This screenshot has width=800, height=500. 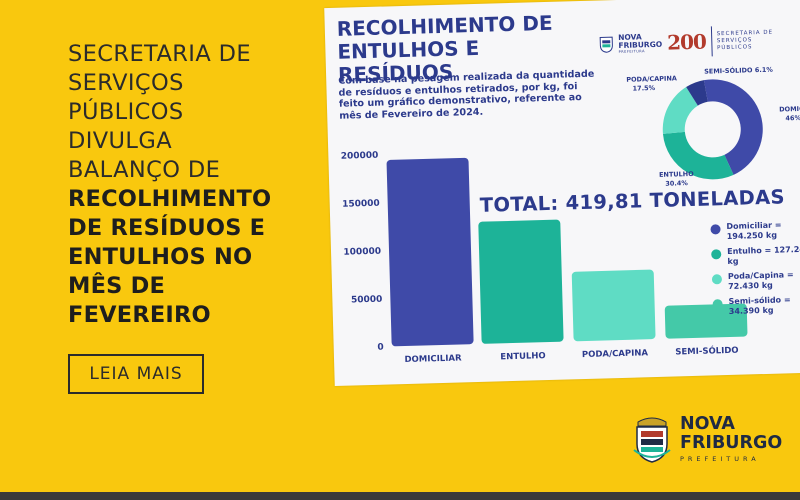 What do you see at coordinates (117, 286) in the screenshot?
I see `headline-bold-line: MÊS DE` at bounding box center [117, 286].